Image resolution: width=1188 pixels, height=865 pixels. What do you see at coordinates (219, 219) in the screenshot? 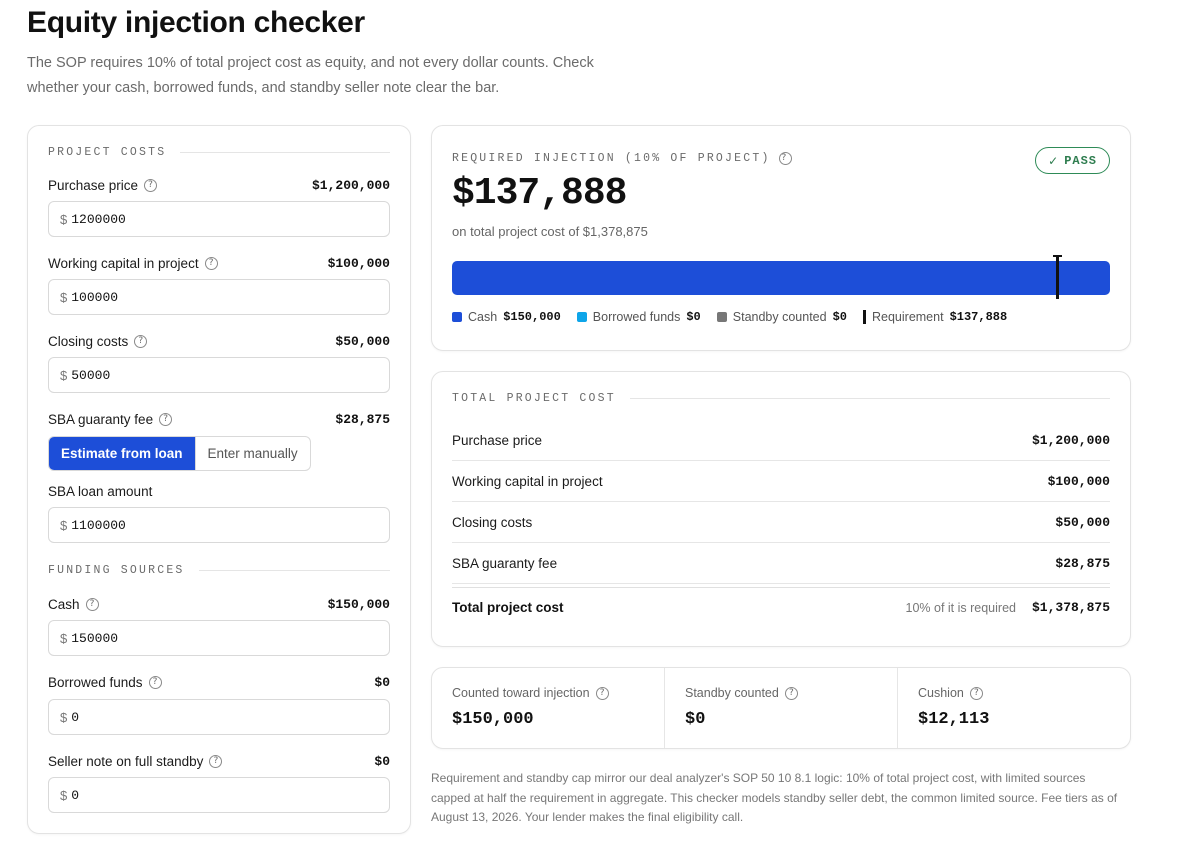
I see `purchase-price-input: $ 1200000` at bounding box center [219, 219].